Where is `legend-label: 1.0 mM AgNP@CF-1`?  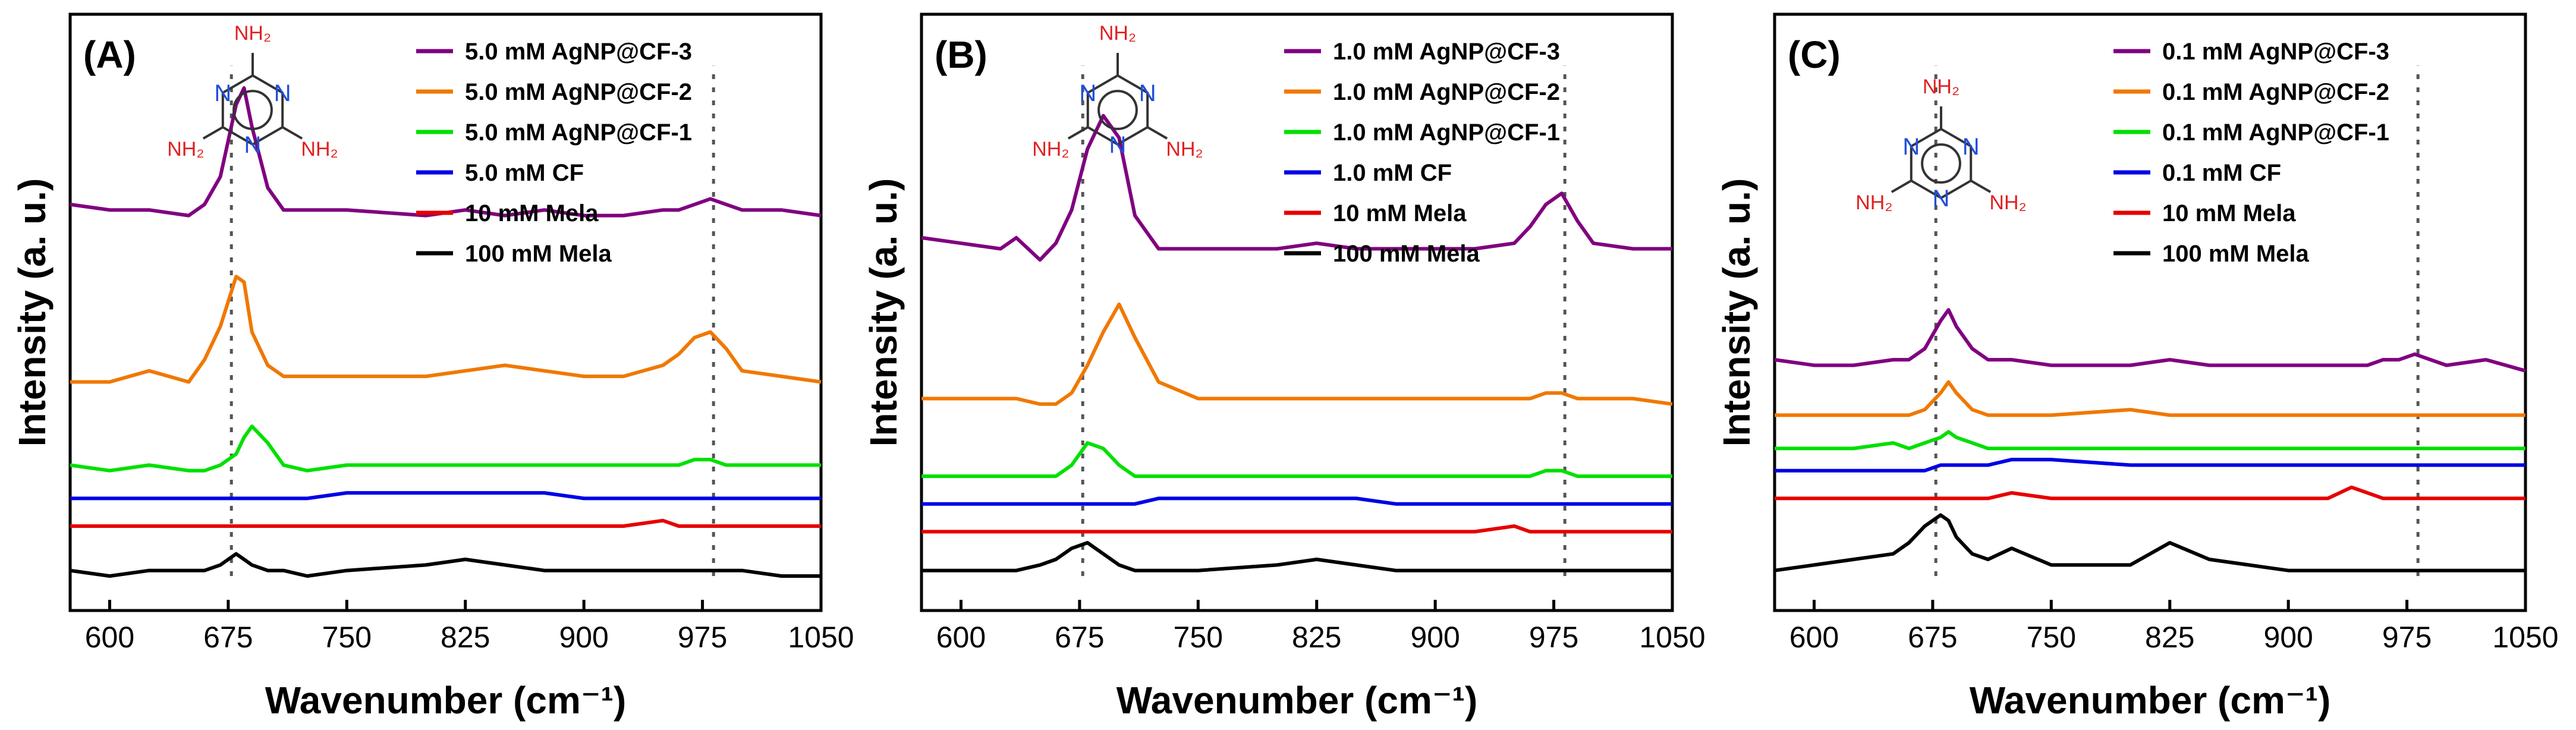 legend-label: 1.0 mM AgNP@CF-1 is located at coordinates (1446, 132).